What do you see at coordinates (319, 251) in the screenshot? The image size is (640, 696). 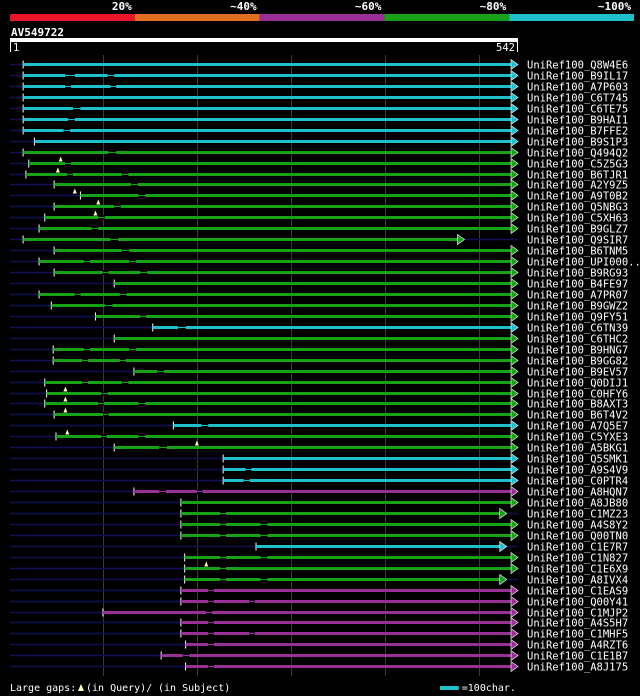 I see `hit-row: UniRef100_B6TNM5` at bounding box center [319, 251].